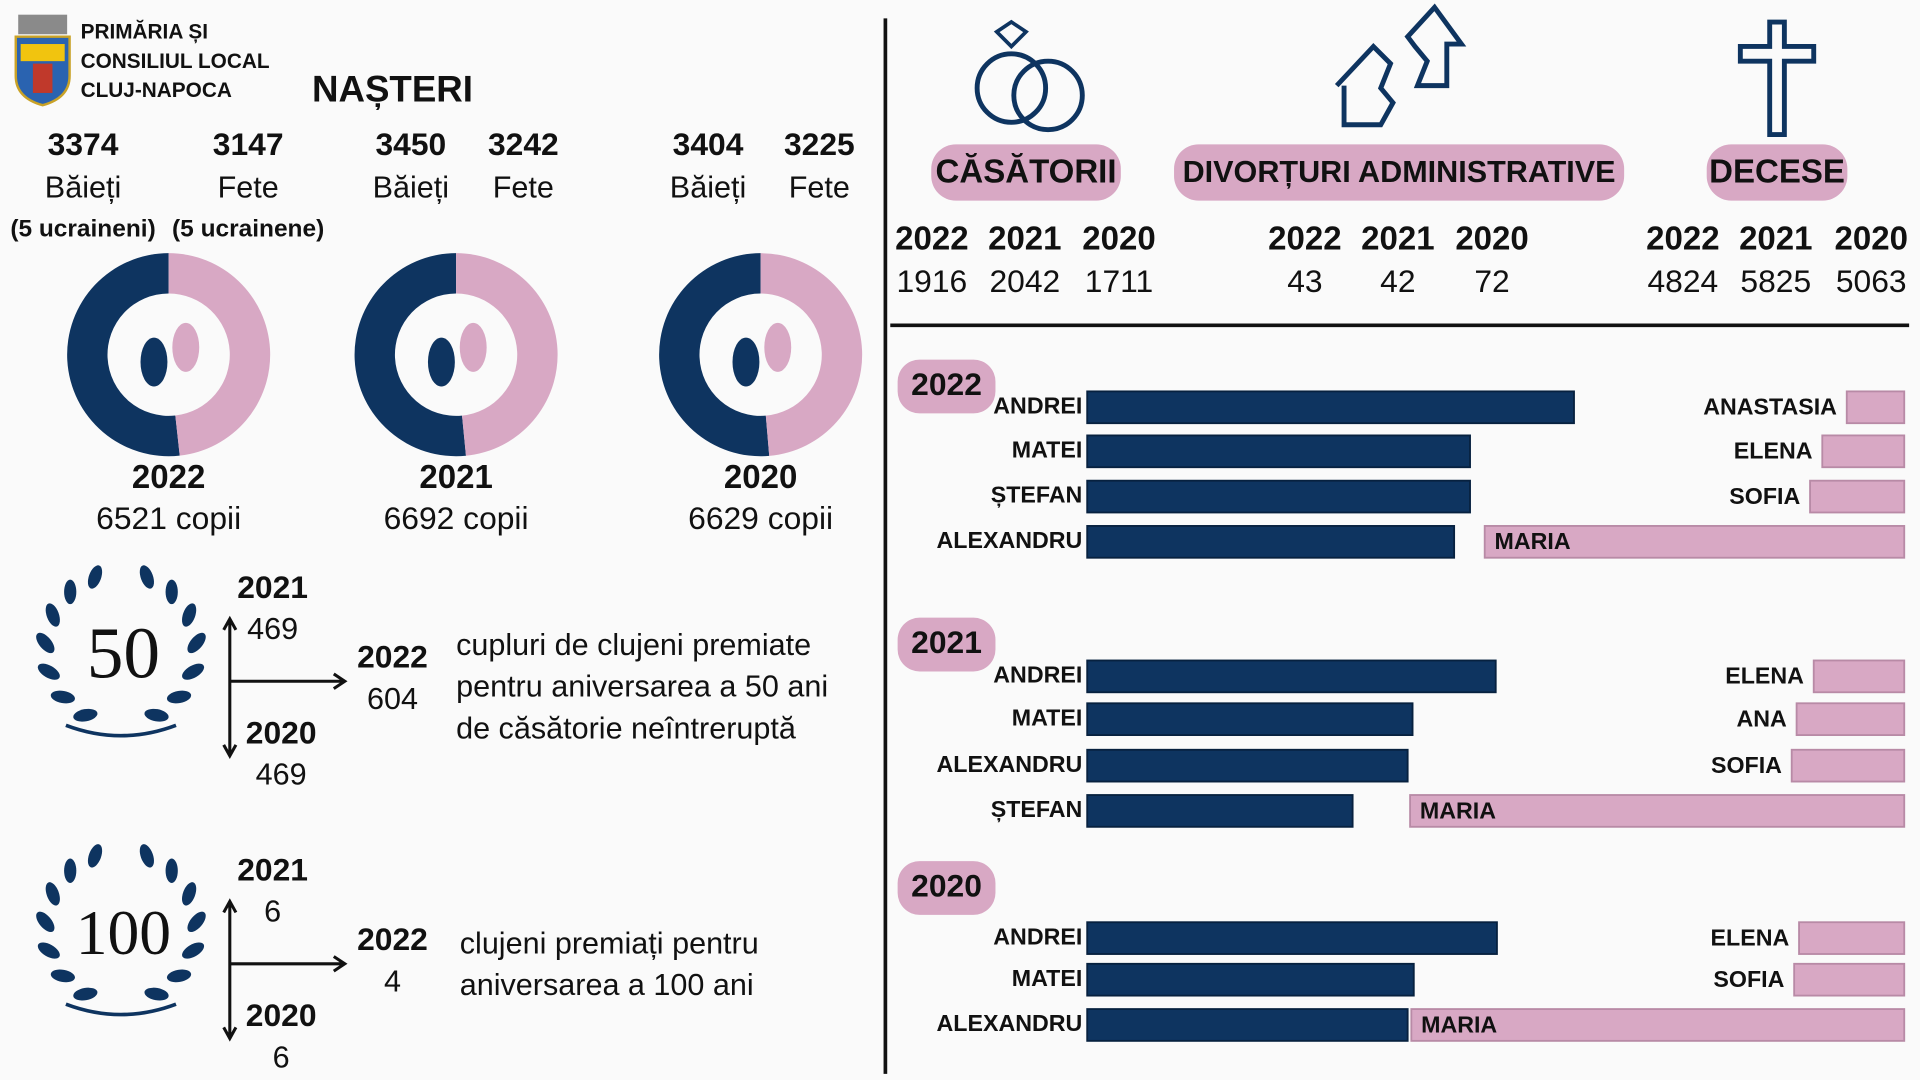  What do you see at coordinates (175, 61) in the screenshot?
I see `org-line: CONSILIUL LOCAL` at bounding box center [175, 61].